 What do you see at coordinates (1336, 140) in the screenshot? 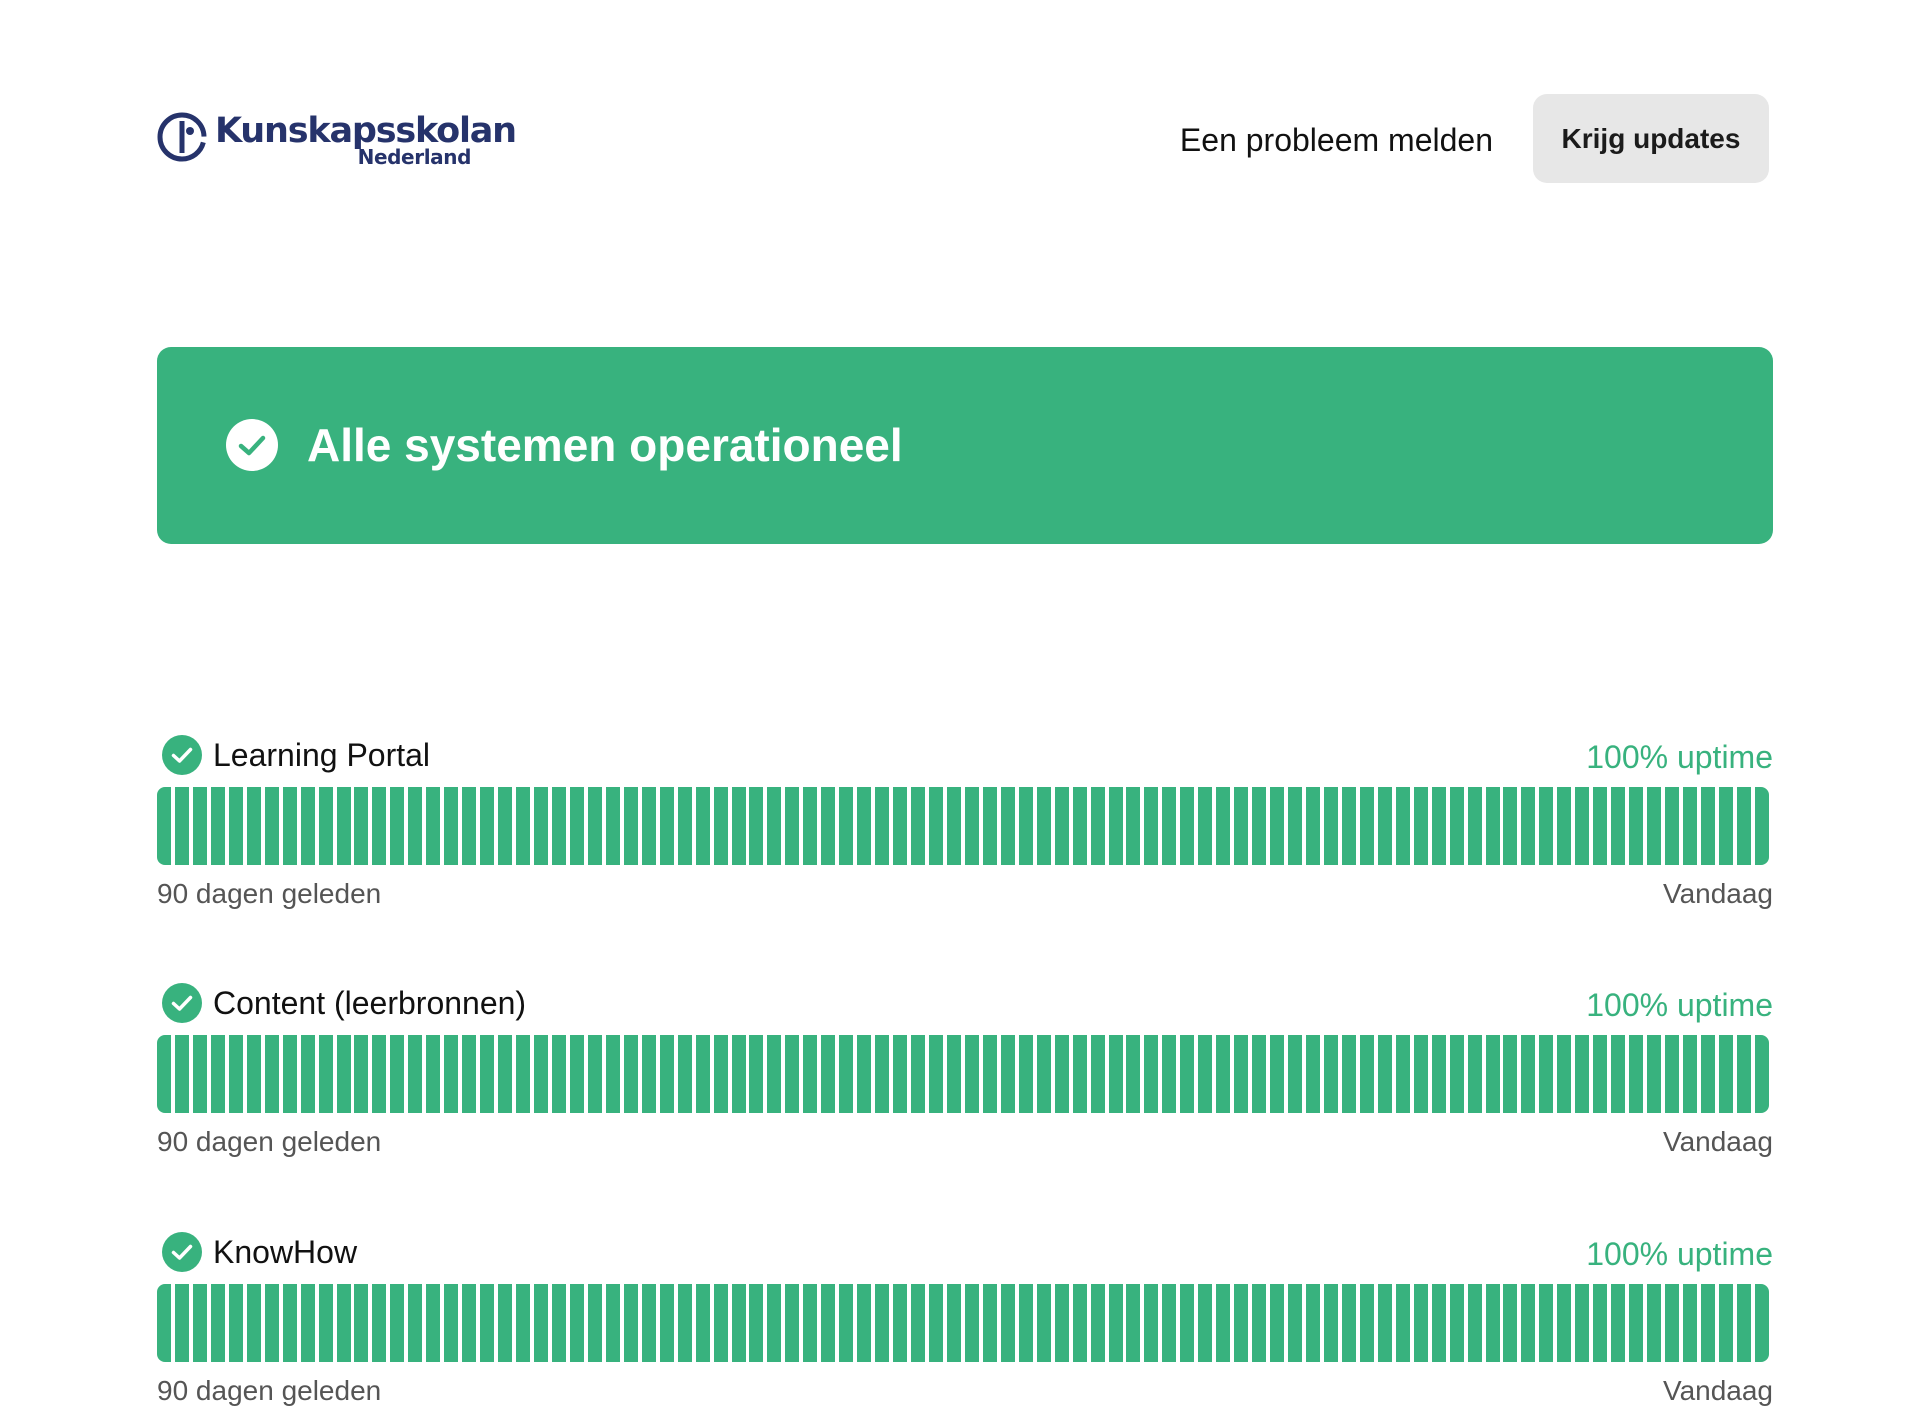
I see `report-problem-link: Een probleem melden` at bounding box center [1336, 140].